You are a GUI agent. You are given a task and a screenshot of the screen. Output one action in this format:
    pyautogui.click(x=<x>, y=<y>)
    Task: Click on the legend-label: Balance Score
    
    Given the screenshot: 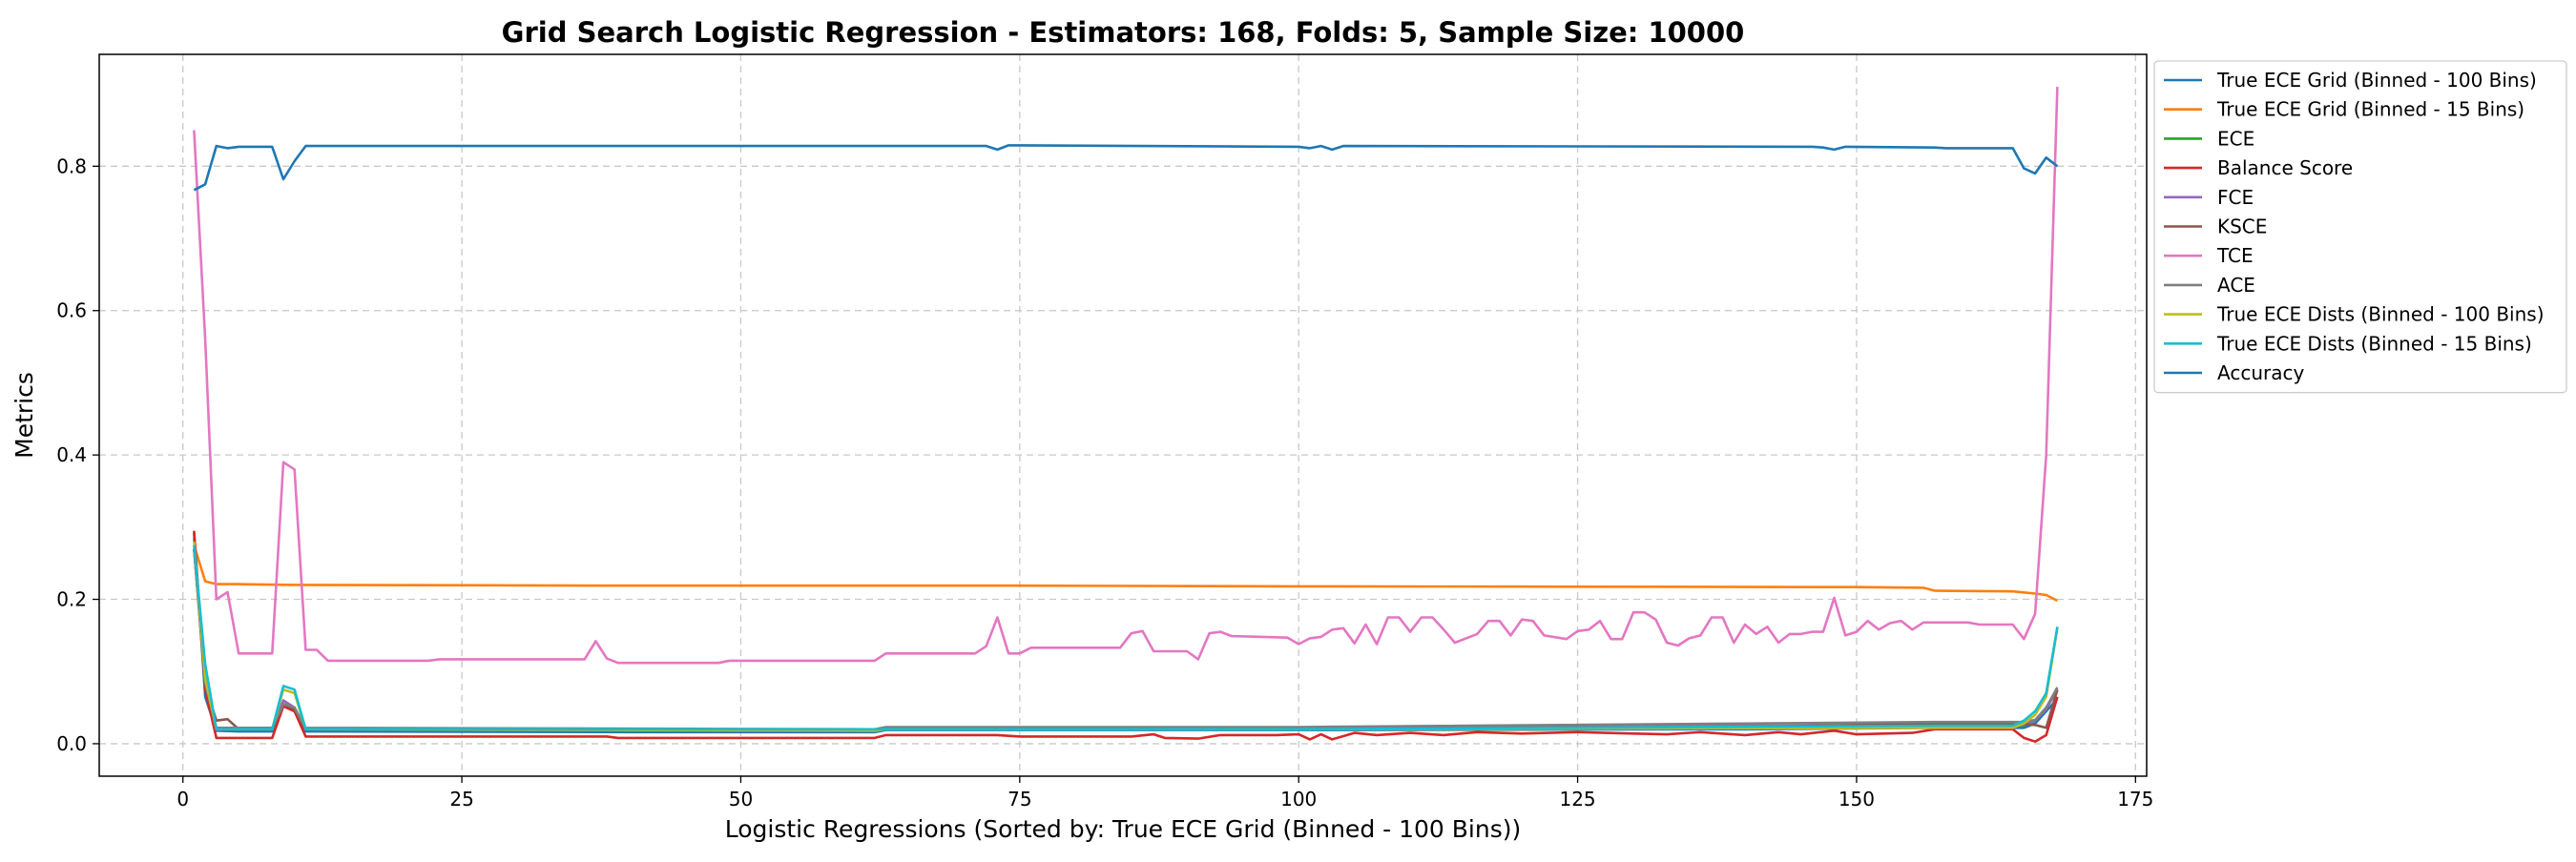 What is the action you would take?
    pyautogui.click(x=2285, y=167)
    